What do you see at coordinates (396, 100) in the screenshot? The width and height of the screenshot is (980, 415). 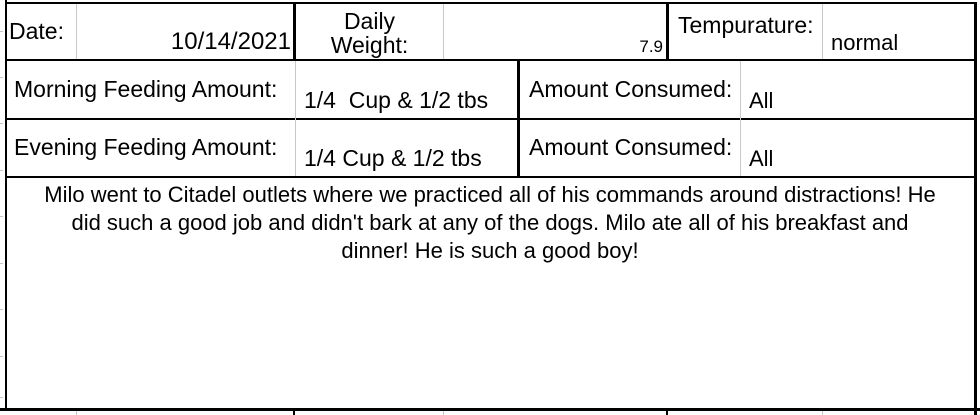 I see `morning-feeding-value: 1/4 Cup & 1/2 tbs` at bounding box center [396, 100].